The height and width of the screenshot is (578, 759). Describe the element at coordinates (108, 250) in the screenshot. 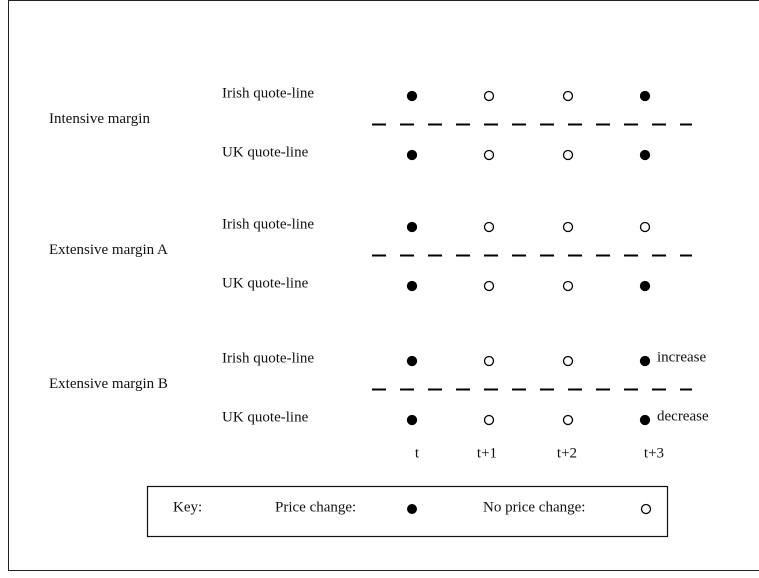

I see `group-label: Extensive margin A` at that location.